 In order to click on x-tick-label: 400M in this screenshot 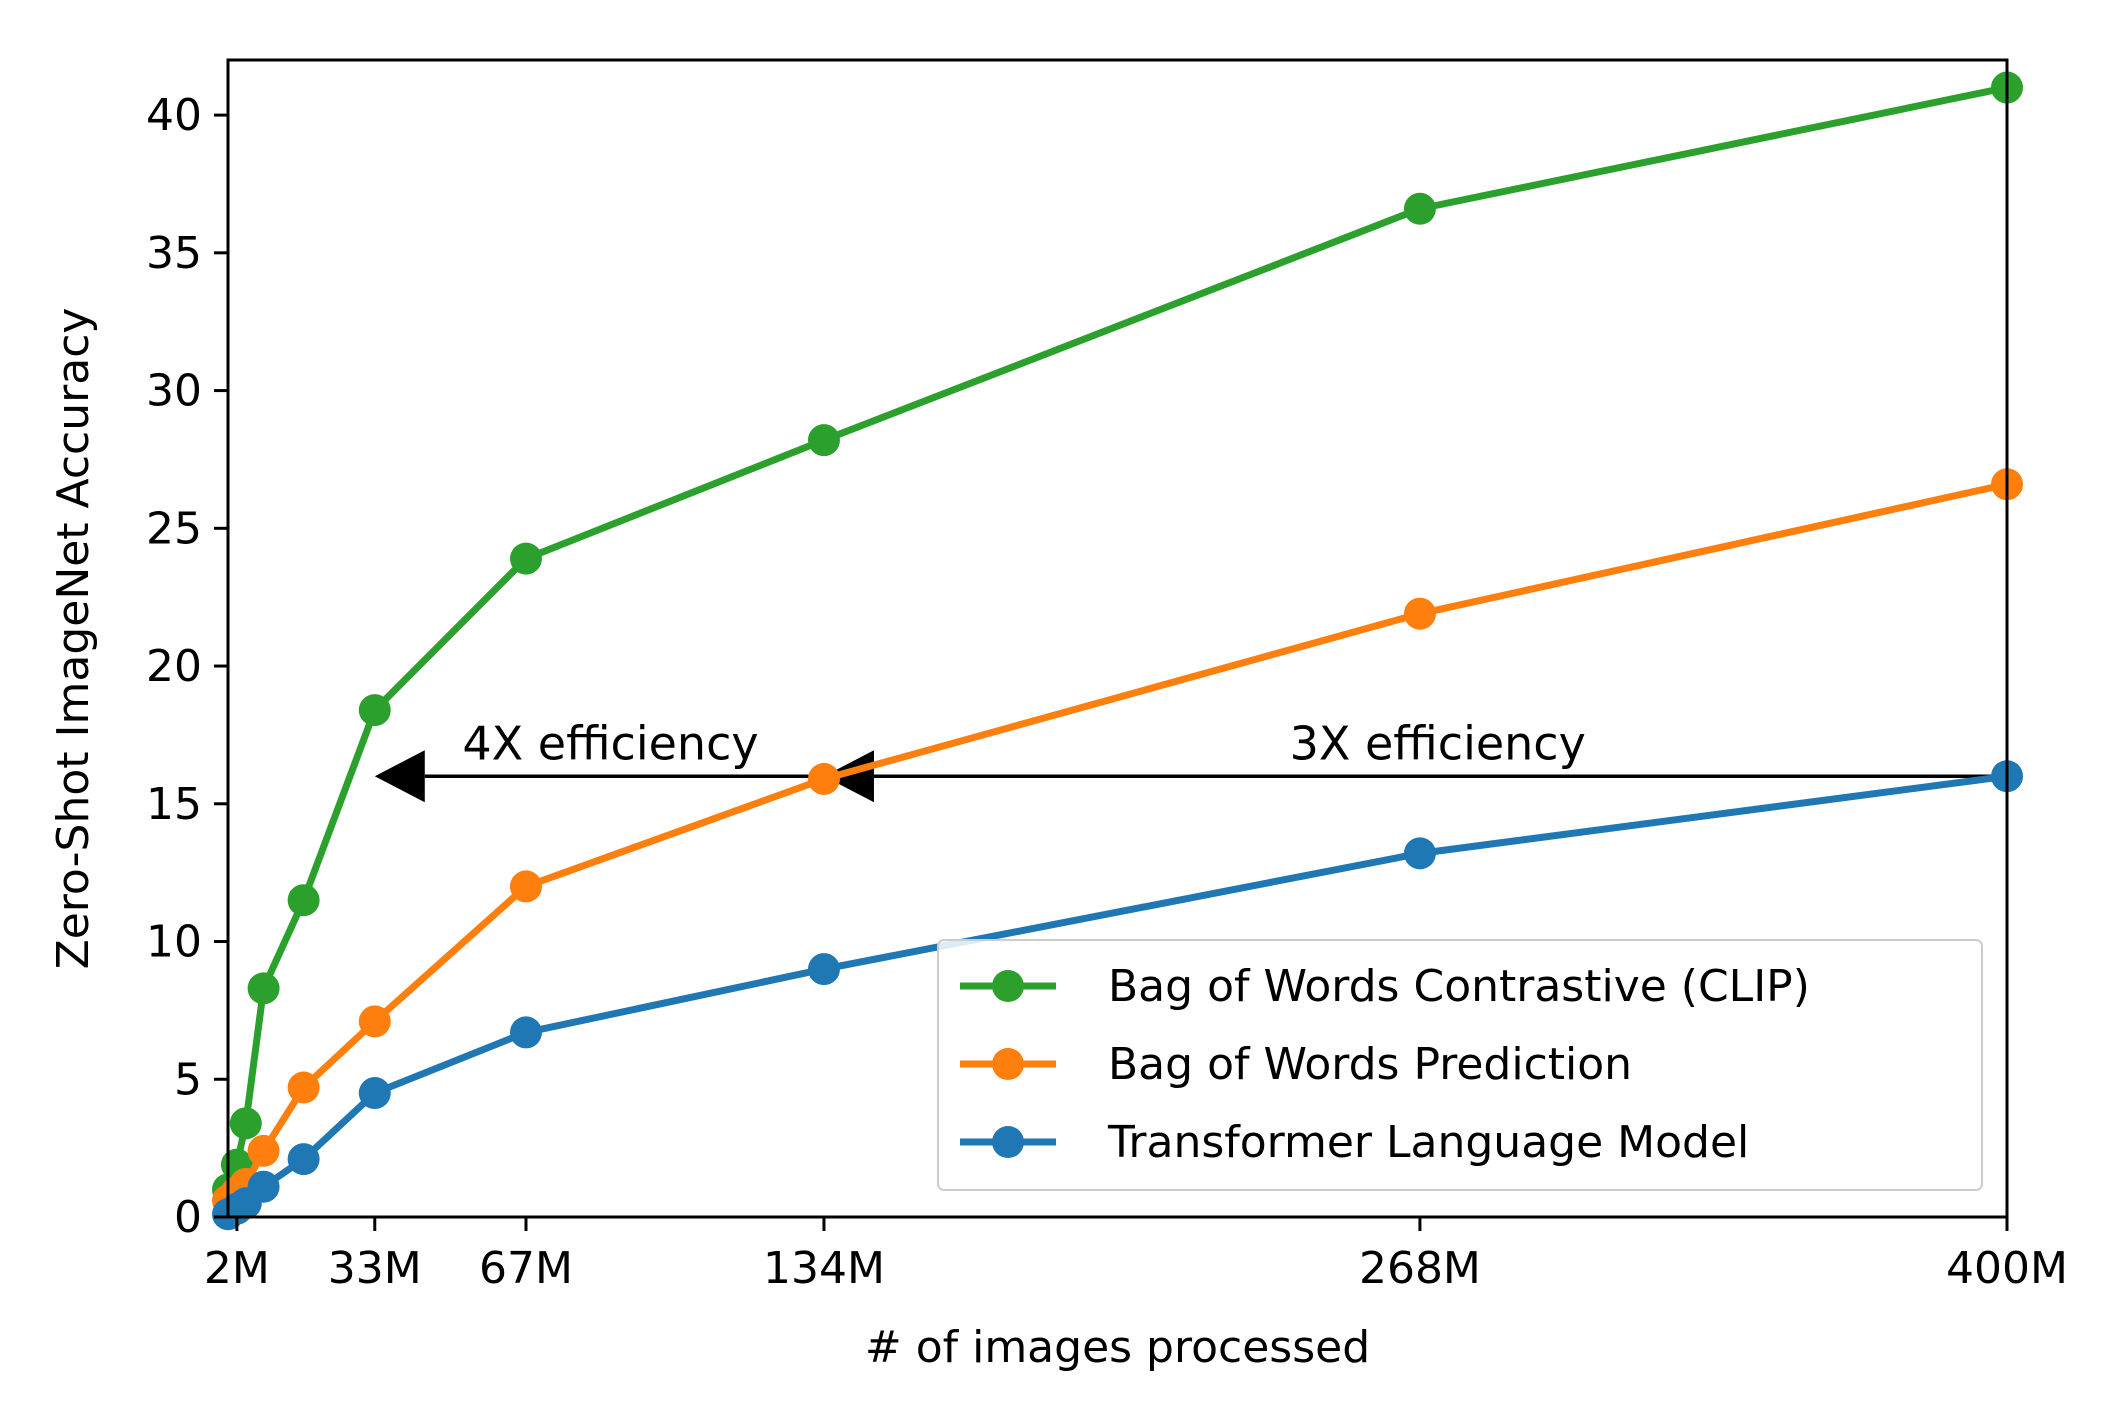, I will do `click(2007, 1268)`.